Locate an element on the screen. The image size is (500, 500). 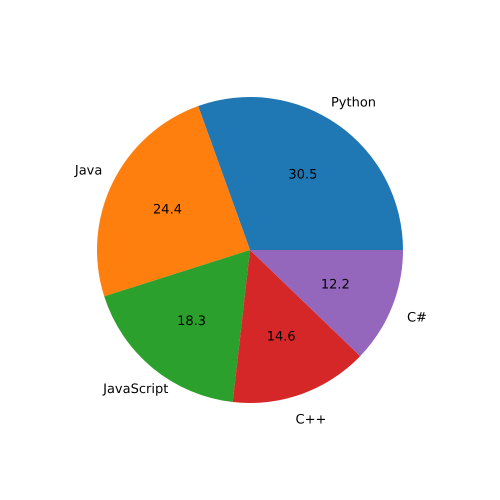
slice-label: C++ is located at coordinates (311, 420).